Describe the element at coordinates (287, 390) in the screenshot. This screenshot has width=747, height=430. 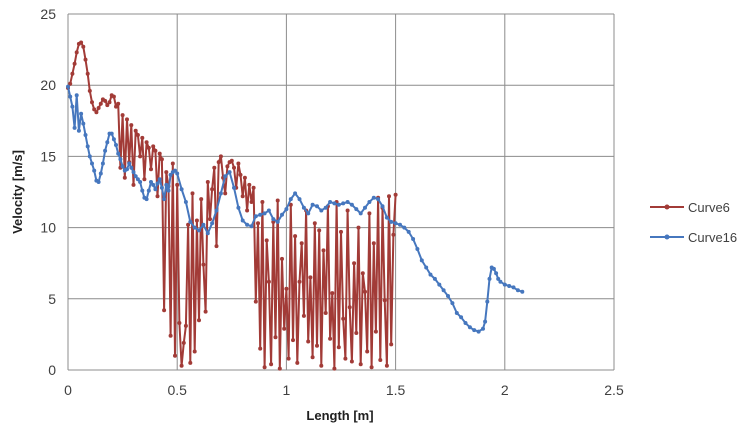
I see `x-tick-label: 1` at that location.